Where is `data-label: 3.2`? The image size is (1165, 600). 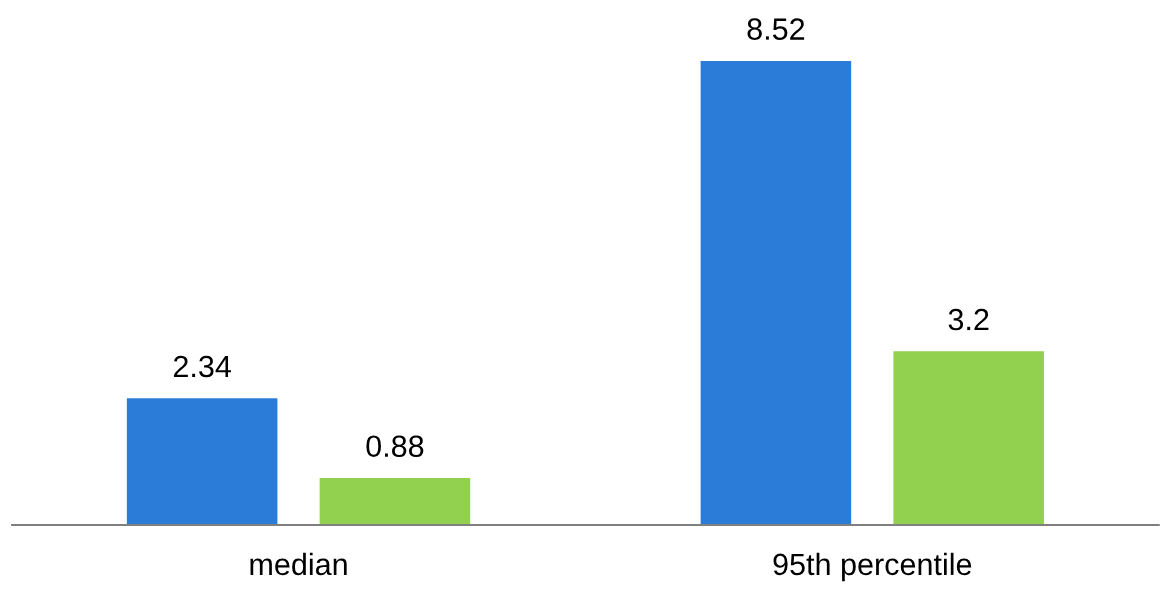 data-label: 3.2 is located at coordinates (968, 319).